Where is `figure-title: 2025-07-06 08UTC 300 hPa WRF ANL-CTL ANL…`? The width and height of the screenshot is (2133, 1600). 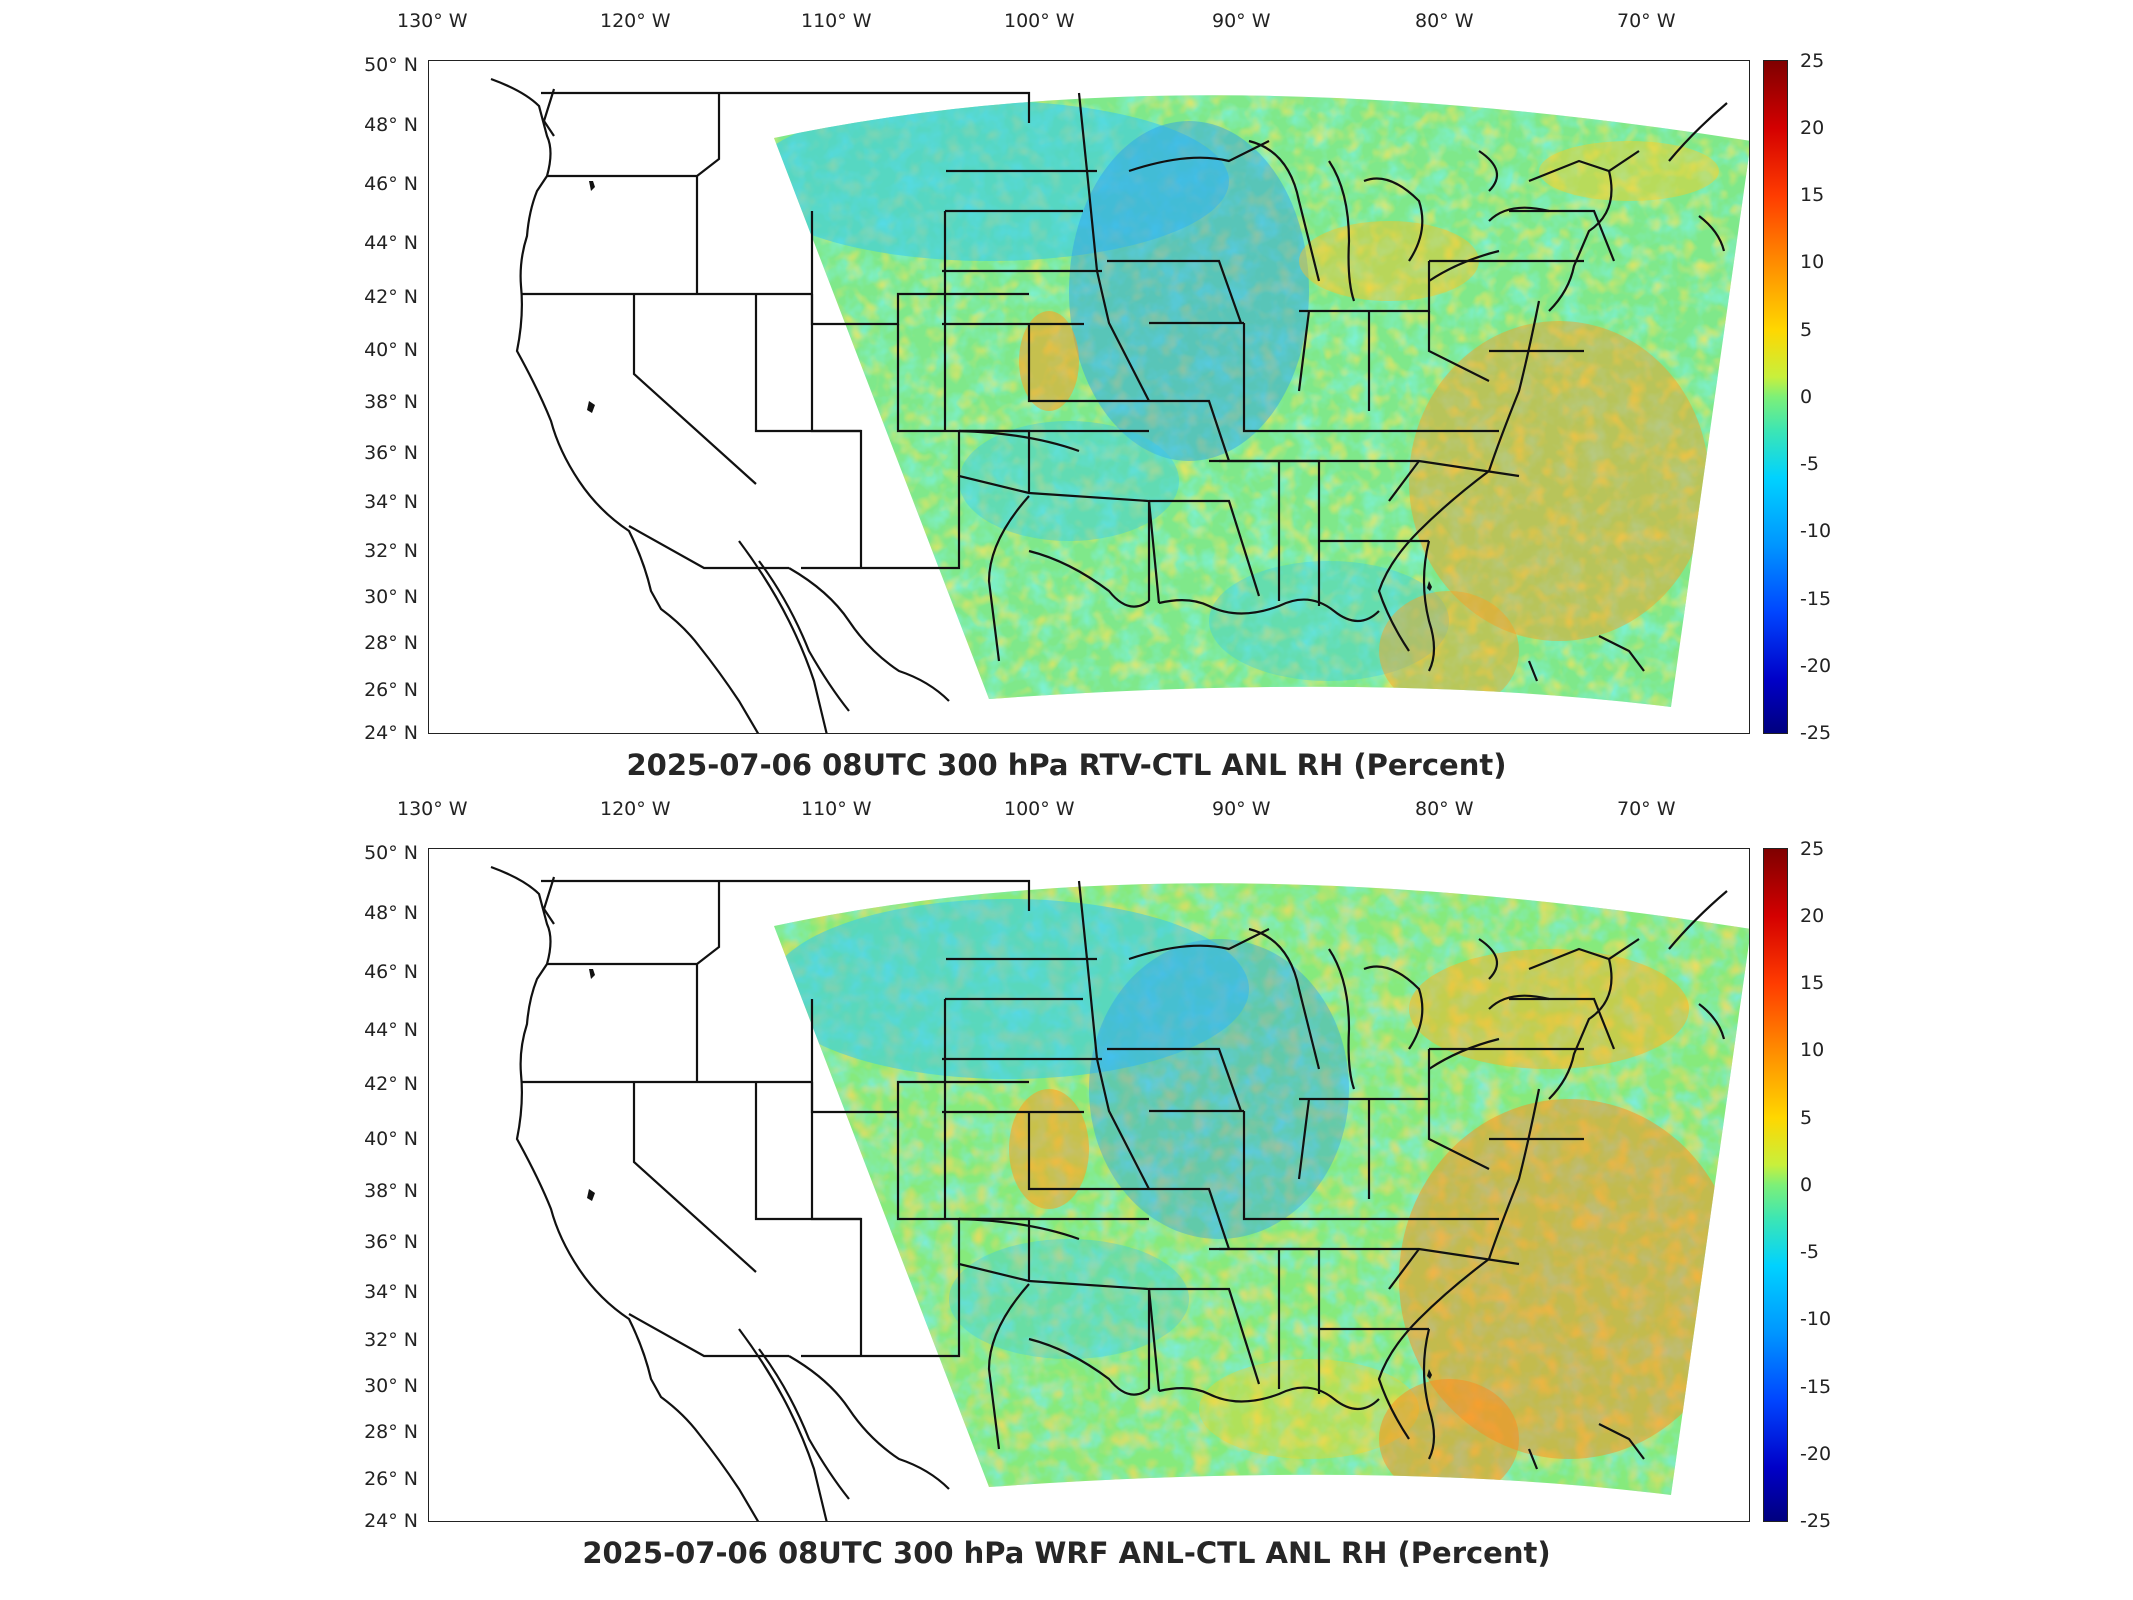
figure-title: 2025-07-06 08UTC 300 hPa WRF ANL-CTL ANL… is located at coordinates (1066, 1553).